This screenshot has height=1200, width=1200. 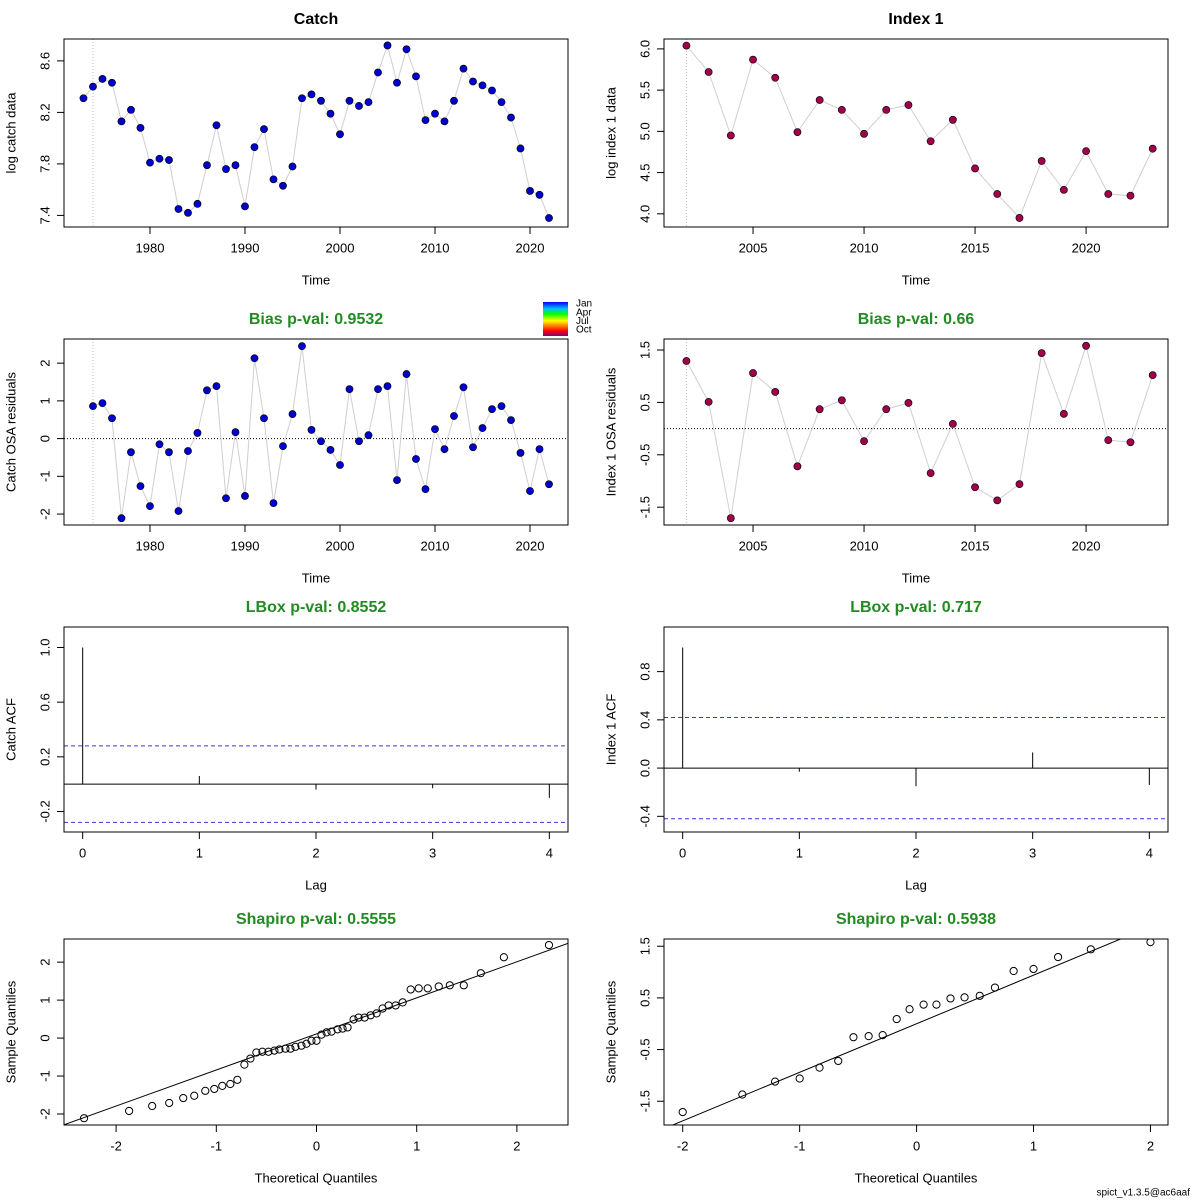 What do you see at coordinates (644, 455) in the screenshot?
I see `y-tick-label: -0.5` at bounding box center [644, 455].